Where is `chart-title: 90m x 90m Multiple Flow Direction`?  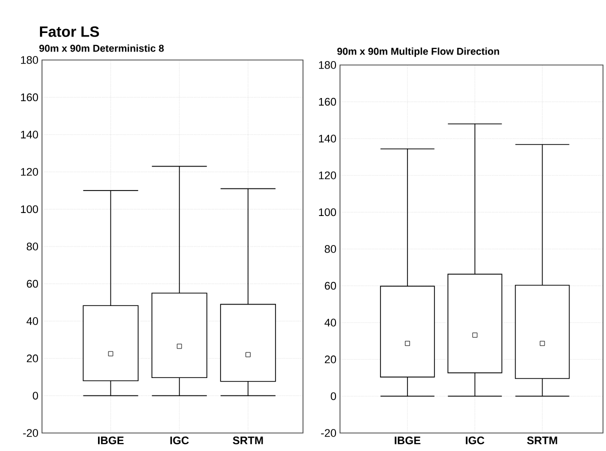
chart-title: 90m x 90m Multiple Flow Direction is located at coordinates (418, 52).